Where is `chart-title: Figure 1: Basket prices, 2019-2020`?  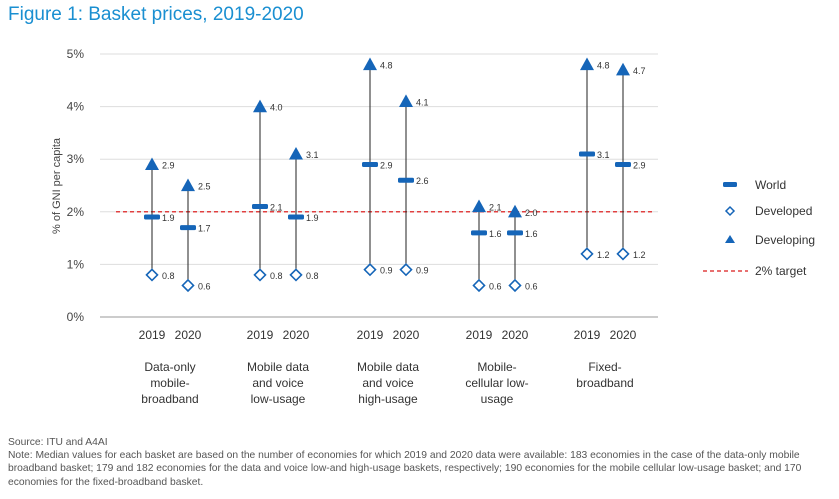 chart-title: Figure 1: Basket prices, 2019-2020 is located at coordinates (156, 14).